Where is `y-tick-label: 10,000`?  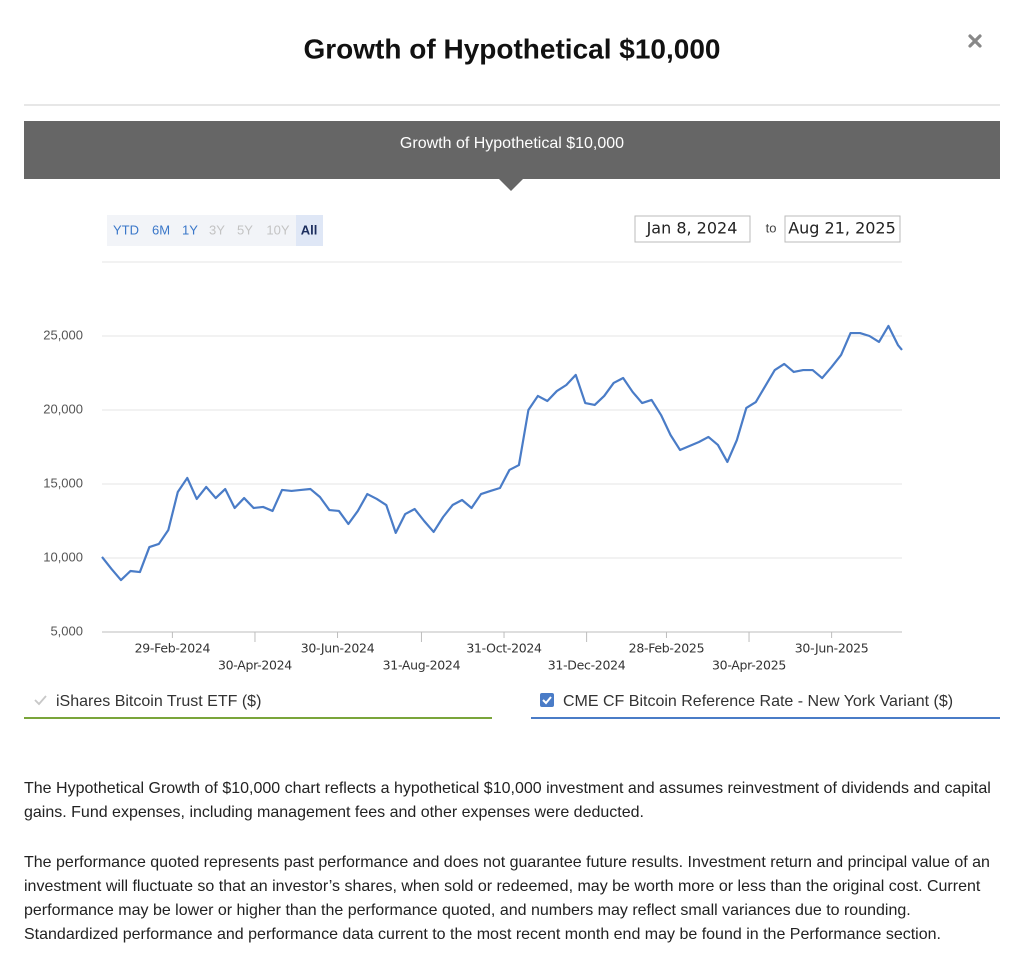
y-tick-label: 10,000 is located at coordinates (63, 556).